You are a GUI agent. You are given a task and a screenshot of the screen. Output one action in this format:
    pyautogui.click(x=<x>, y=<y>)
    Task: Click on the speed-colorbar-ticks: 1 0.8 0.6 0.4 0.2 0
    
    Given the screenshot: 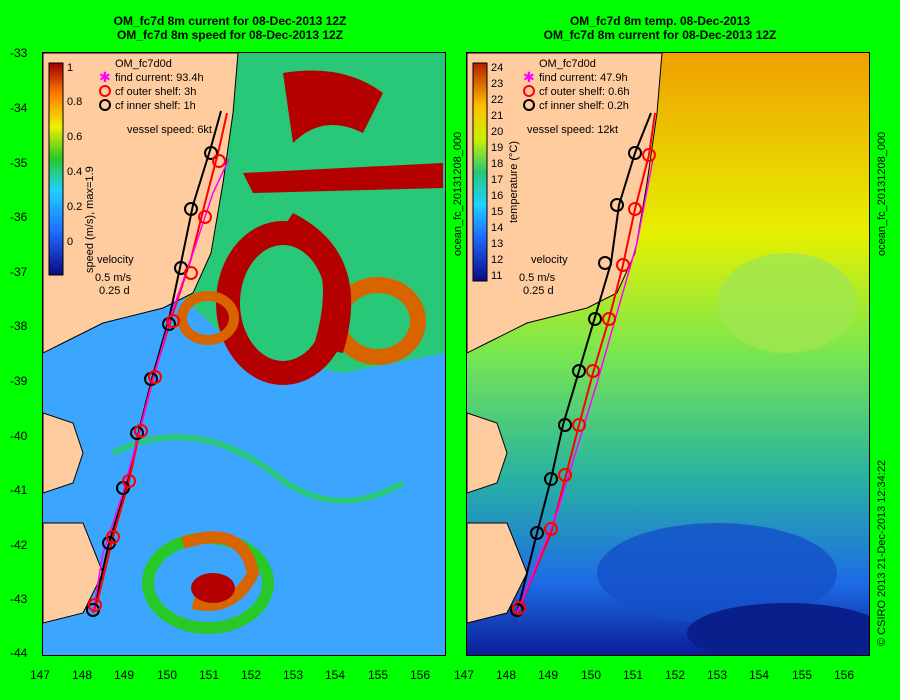 What is the action you would take?
    pyautogui.click(x=74, y=155)
    